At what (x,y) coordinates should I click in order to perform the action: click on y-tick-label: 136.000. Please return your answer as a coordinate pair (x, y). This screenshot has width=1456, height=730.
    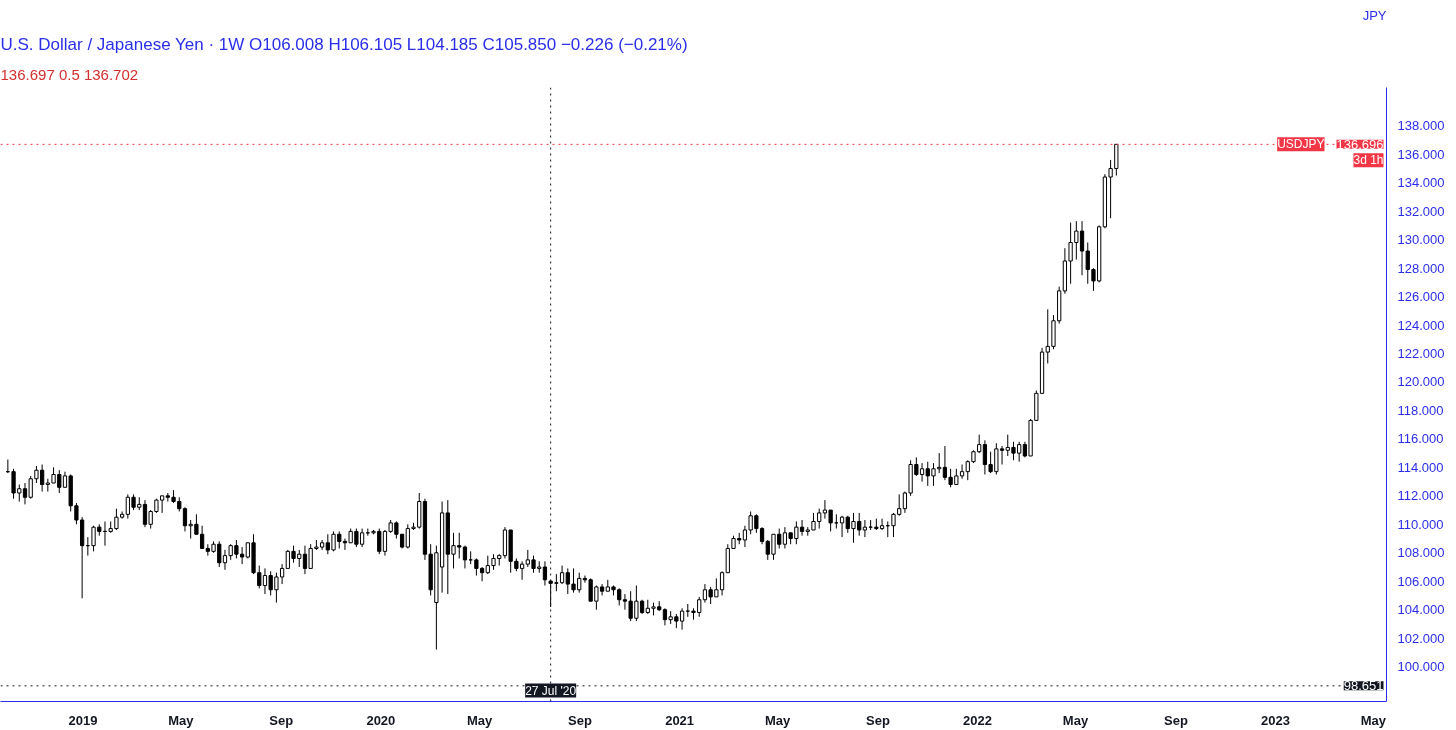
    Looking at the image, I should click on (1421, 154).